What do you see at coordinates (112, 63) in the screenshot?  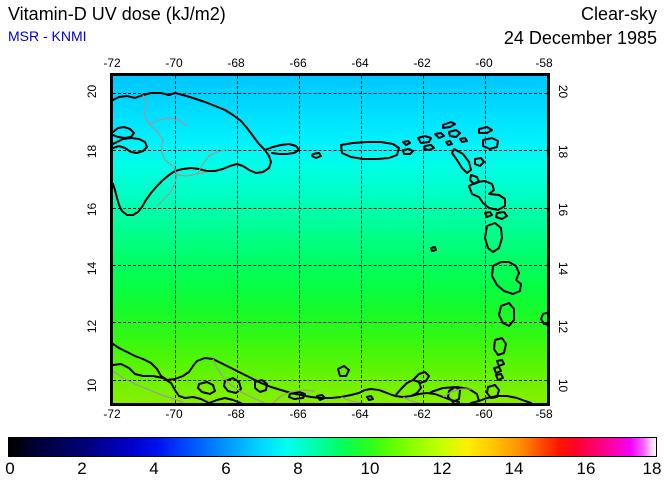 I see `tick-top-0: -72` at bounding box center [112, 63].